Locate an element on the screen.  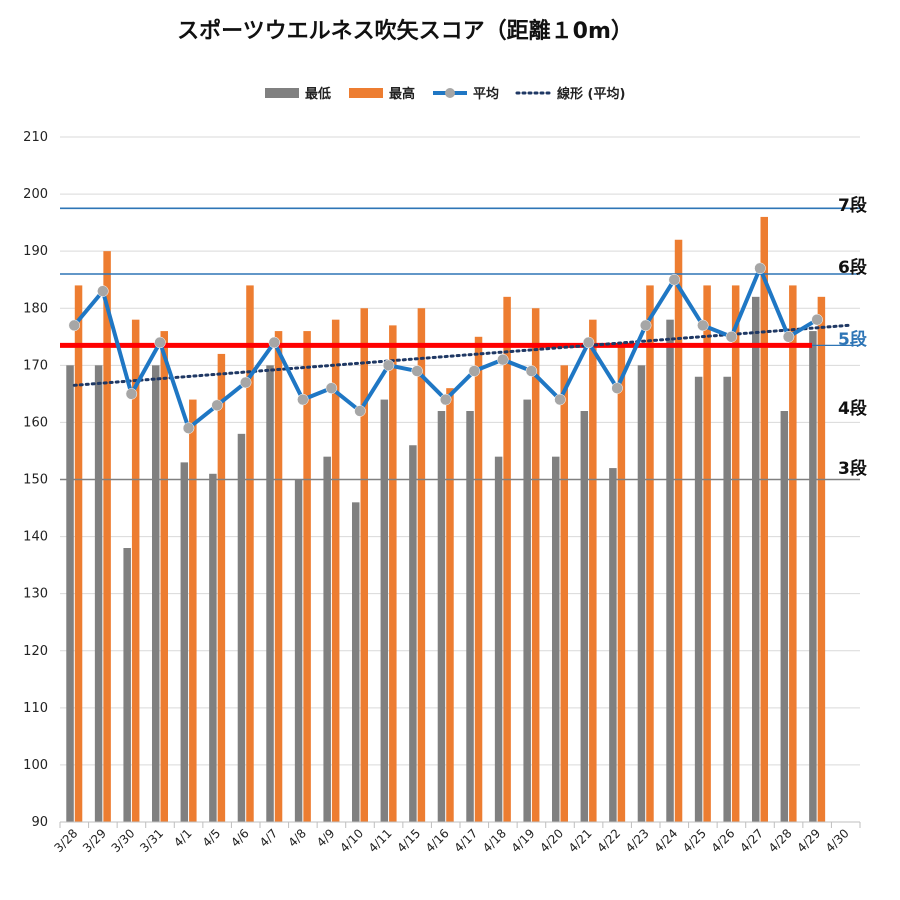
y-tick-label: 100 is located at coordinates (35, 765).